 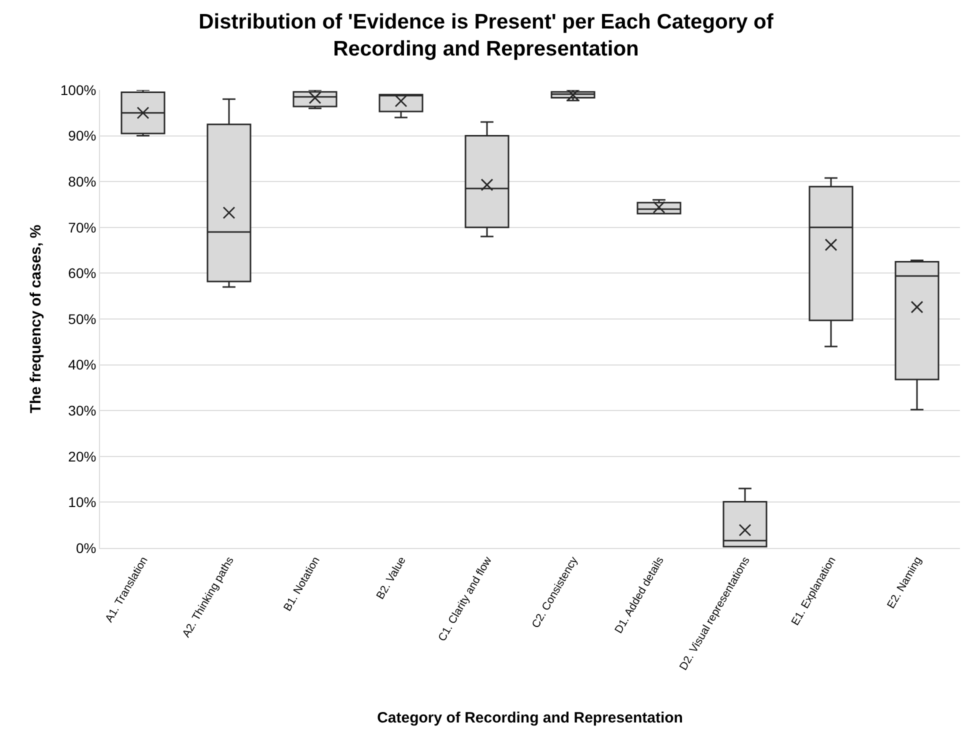 What do you see at coordinates (82, 456) in the screenshot?
I see `y-tick-label: 20%` at bounding box center [82, 456].